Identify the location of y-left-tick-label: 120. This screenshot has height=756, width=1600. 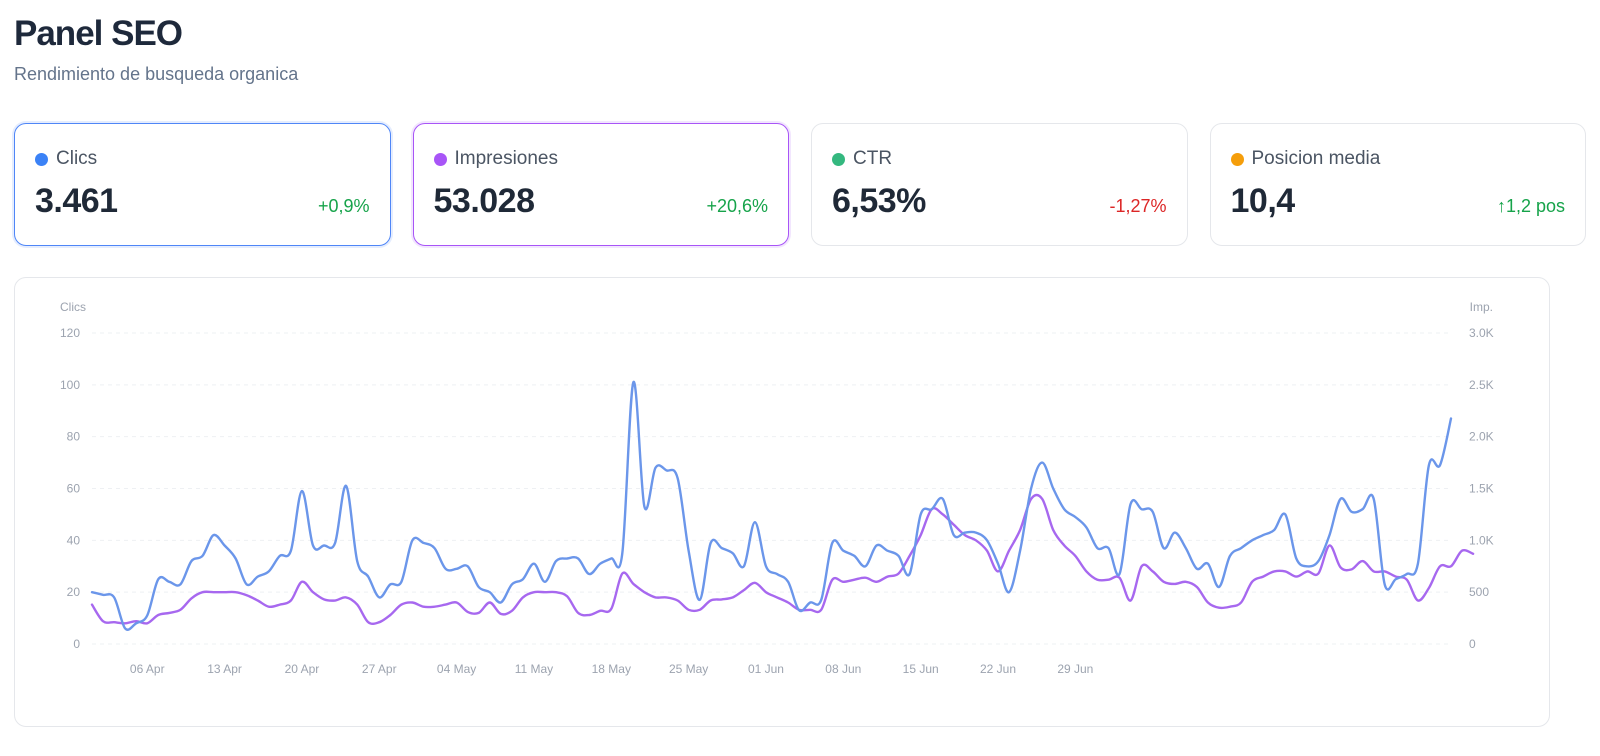
(70, 333).